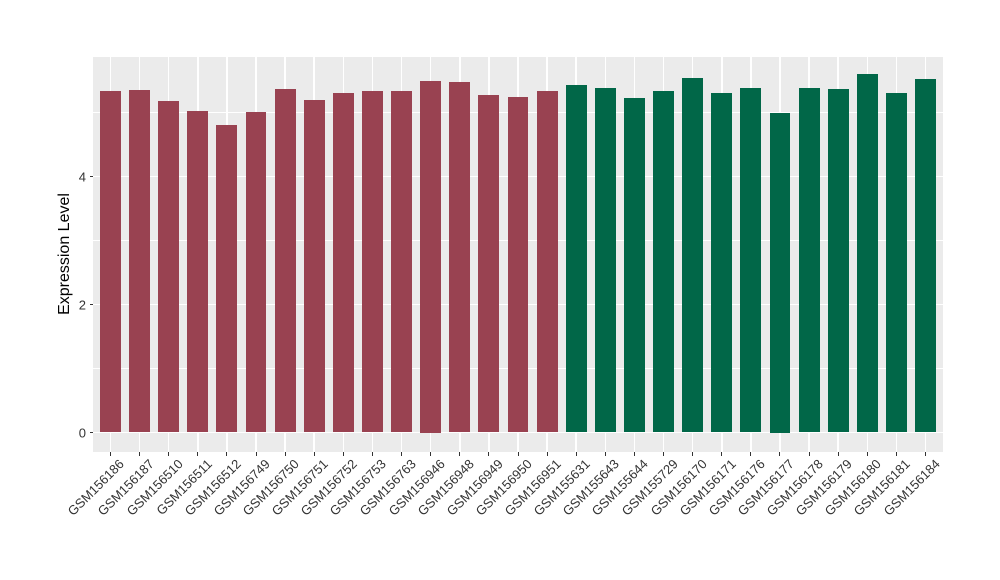 This screenshot has width=1000, height=580. Describe the element at coordinates (82, 304) in the screenshot. I see `y-tick-label: 2` at that location.